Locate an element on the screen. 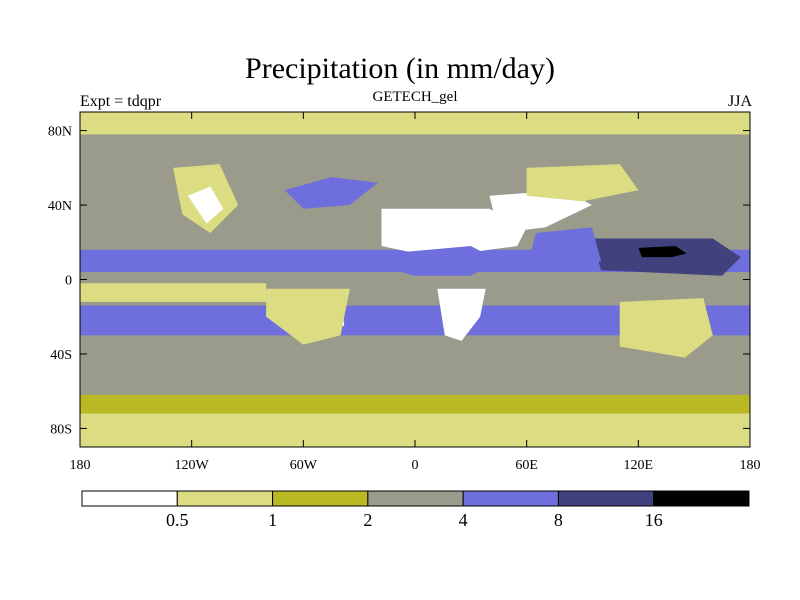 The image size is (800, 600). map-title: Precipitation (in mm/day) is located at coordinates (400, 68).